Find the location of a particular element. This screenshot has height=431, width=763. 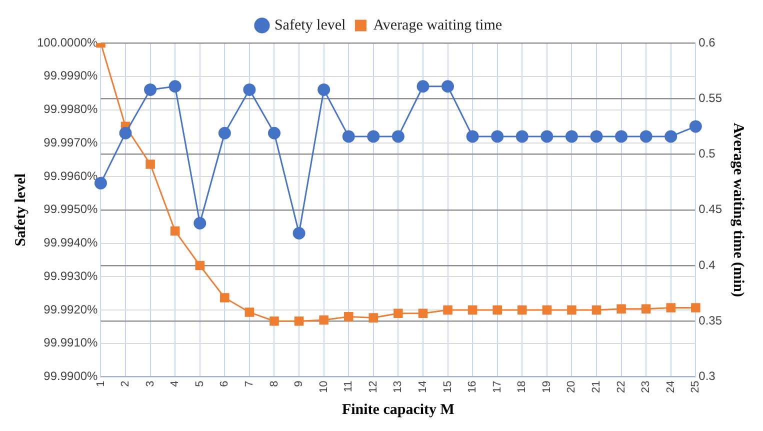

x-tick-label: 10 is located at coordinates (324, 387).